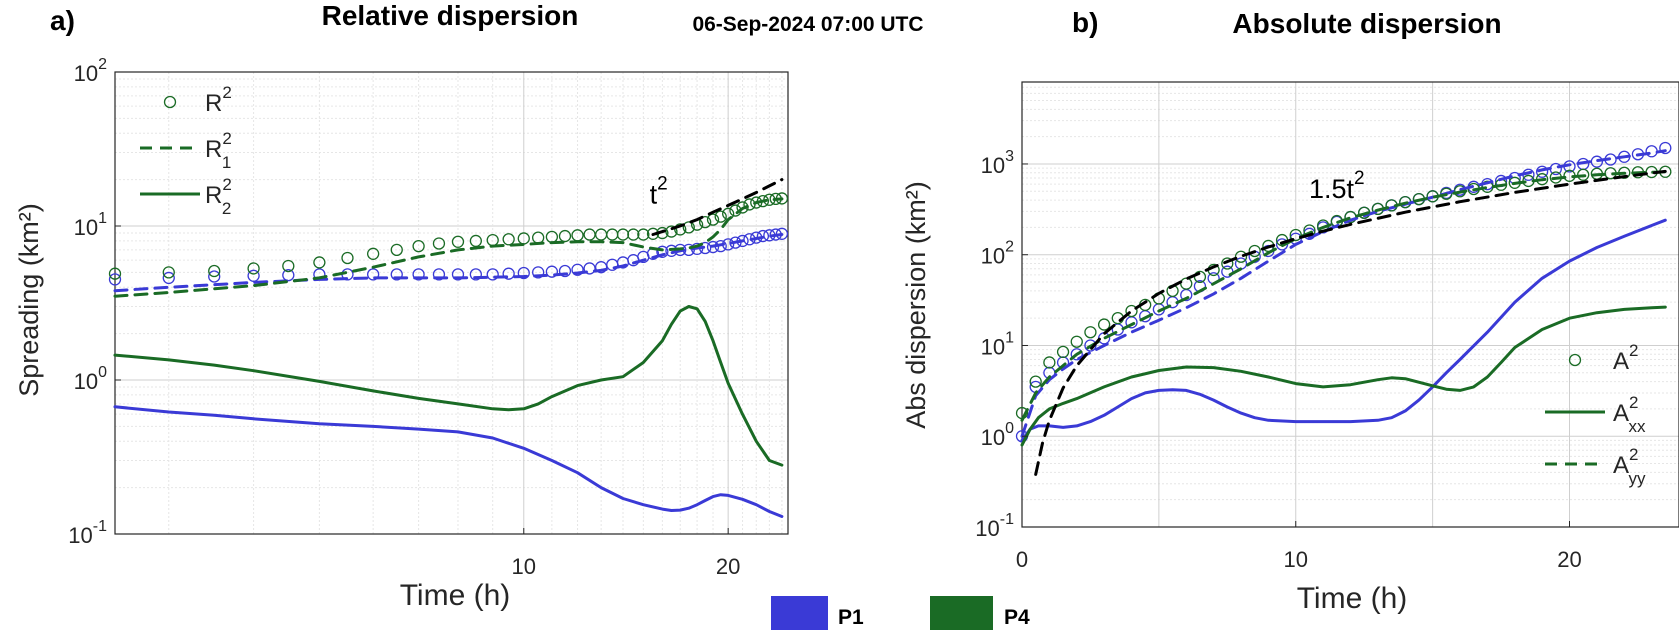  What do you see at coordinates (1629, 466) in the screenshot?
I see `legend-label: A2 yy` at bounding box center [1629, 466].